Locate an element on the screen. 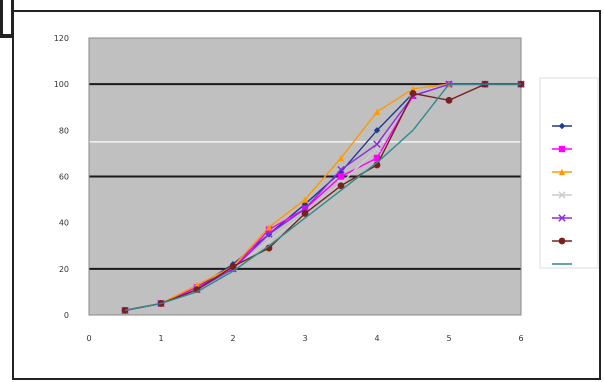  x-tick-label: 2 is located at coordinates (232, 338).